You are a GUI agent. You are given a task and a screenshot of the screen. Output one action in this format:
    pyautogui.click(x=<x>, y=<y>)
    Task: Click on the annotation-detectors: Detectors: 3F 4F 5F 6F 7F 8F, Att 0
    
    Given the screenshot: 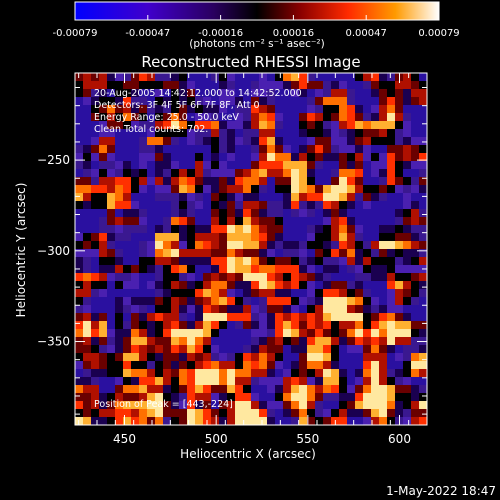 What is the action you would take?
    pyautogui.click(x=177, y=105)
    